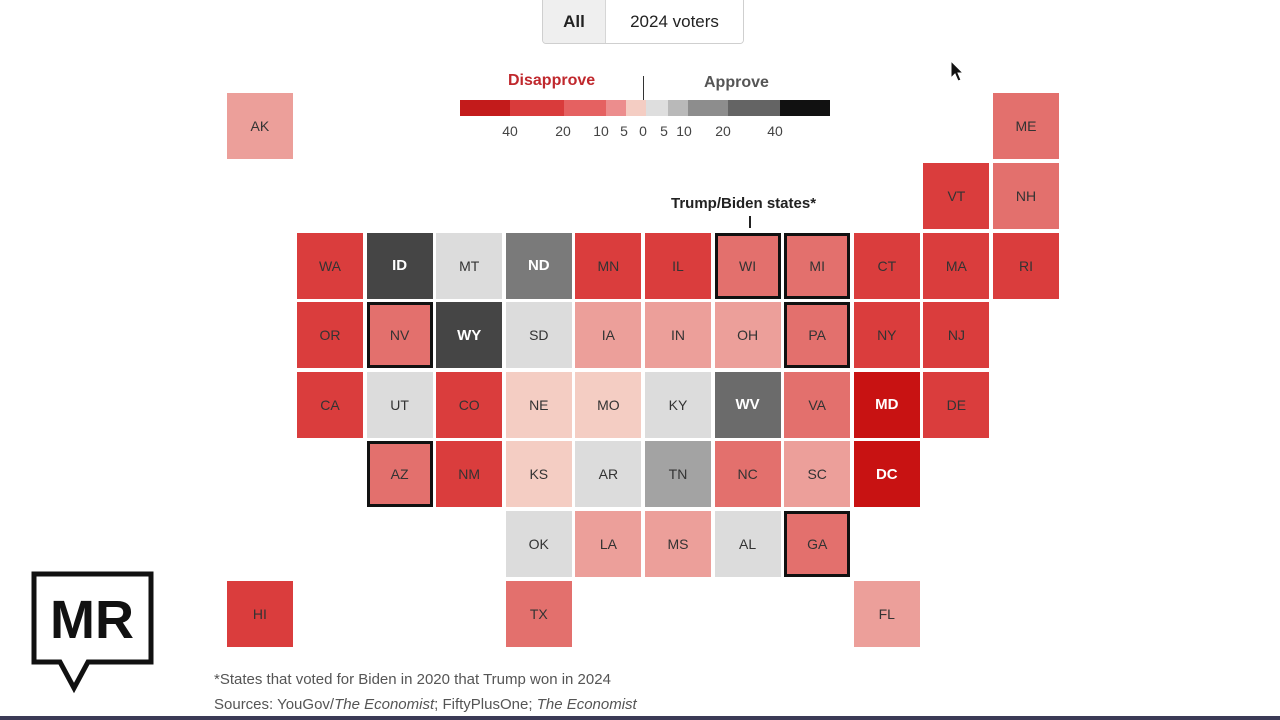 The height and width of the screenshot is (720, 1280). I want to click on sources-prefix: Sources: YouGov/, so click(274, 704).